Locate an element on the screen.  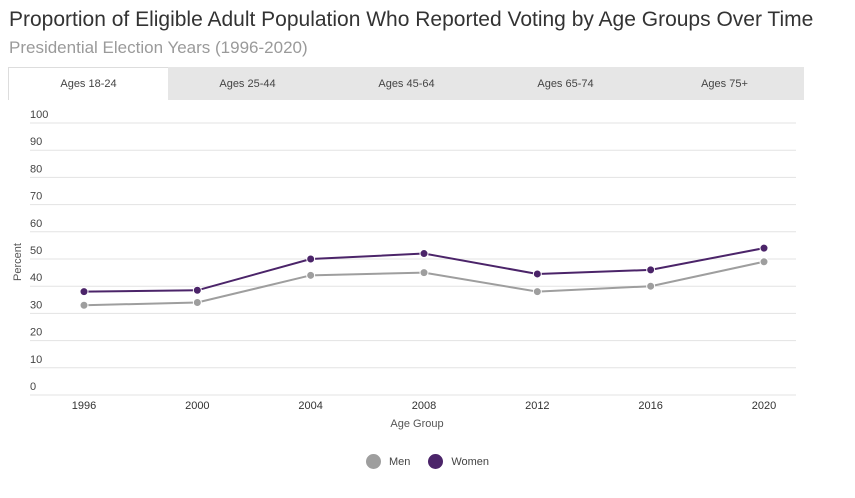
y-tick-label: 80 is located at coordinates (36, 169).